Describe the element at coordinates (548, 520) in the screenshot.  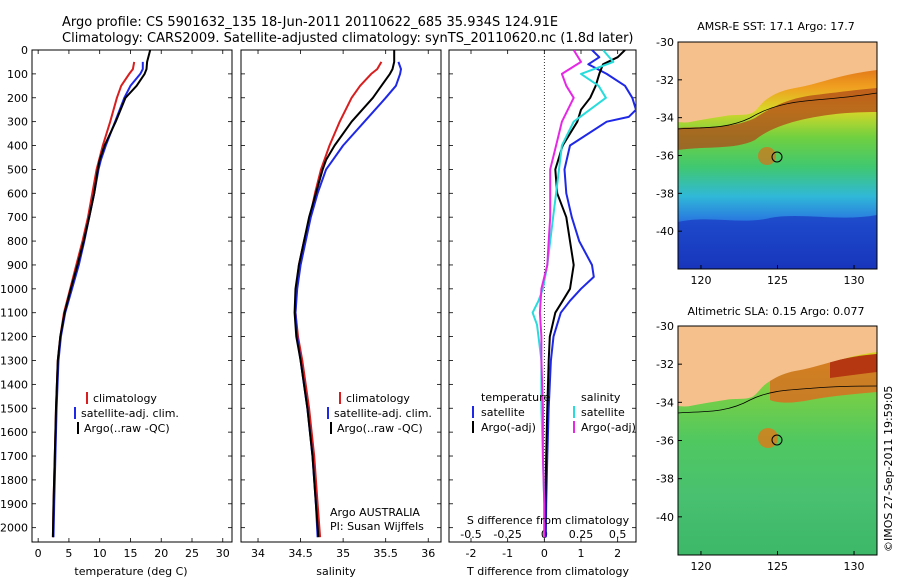
I see `s-difference-xlabel: S difference from climatology` at that location.